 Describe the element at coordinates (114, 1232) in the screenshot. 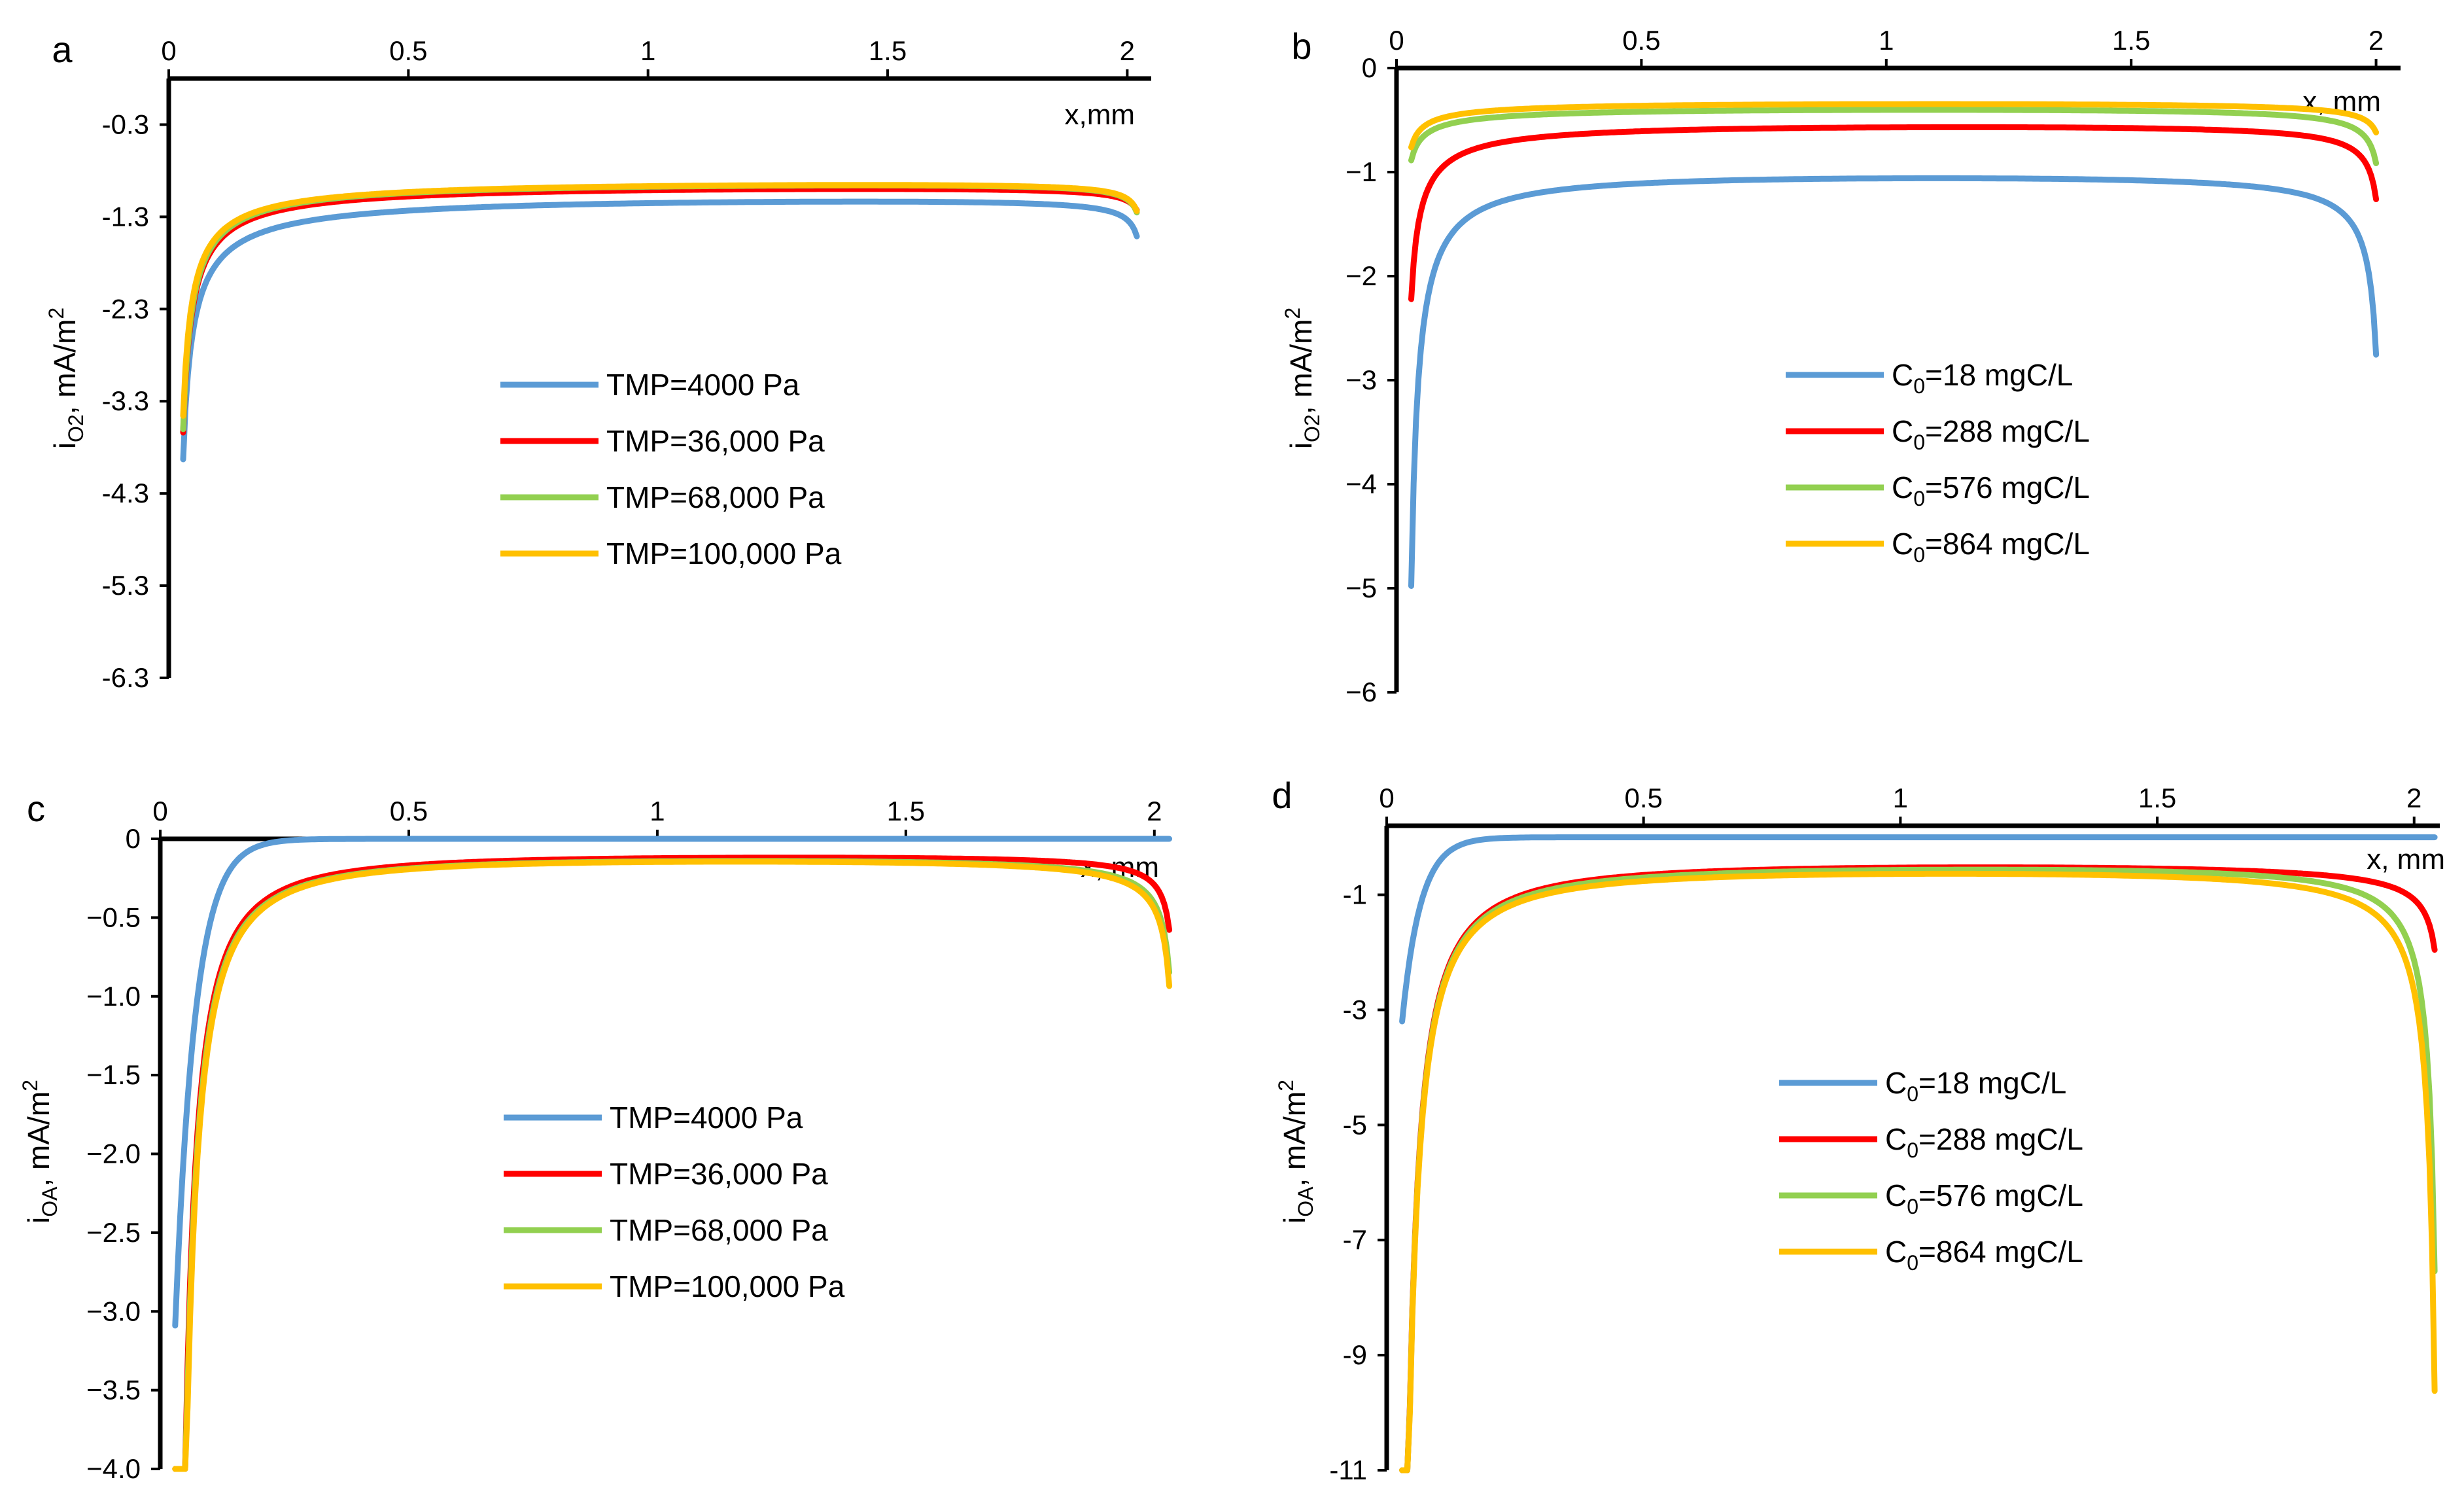

I see `y-tick-label: −2.5` at that location.